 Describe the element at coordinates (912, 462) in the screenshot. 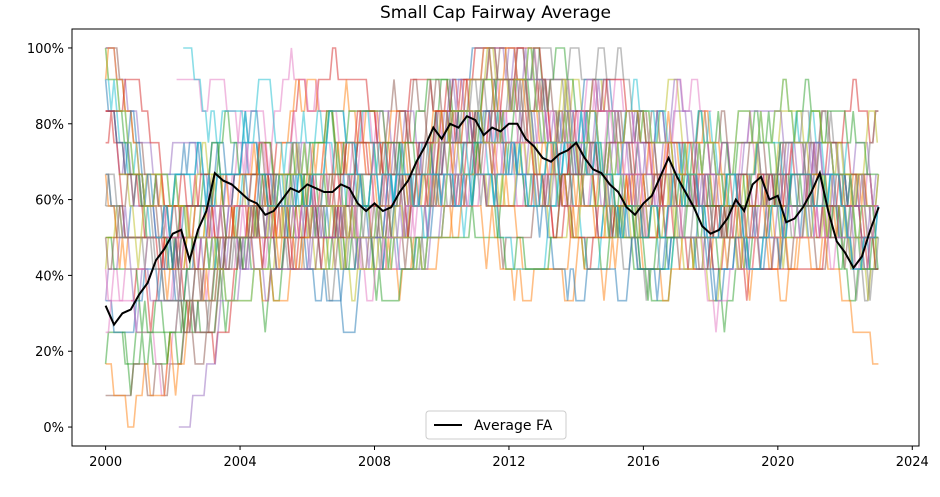

I see `x-tick-label: 2024` at that location.